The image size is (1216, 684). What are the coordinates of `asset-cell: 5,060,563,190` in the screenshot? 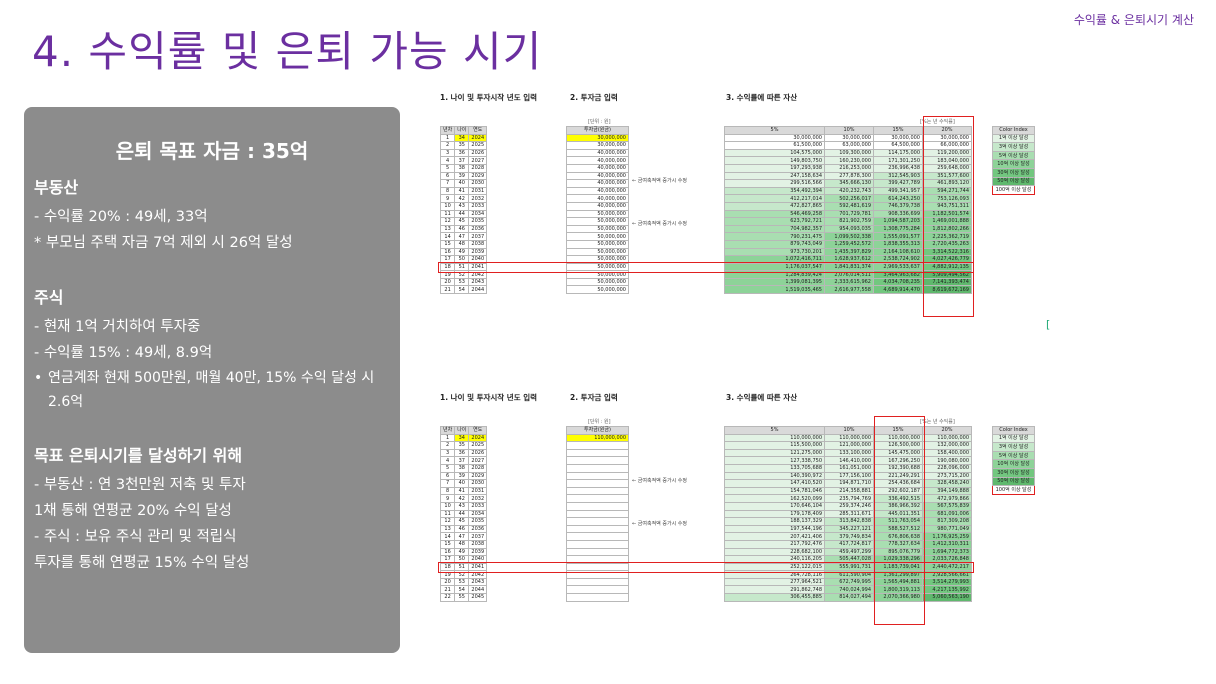 It's located at (947, 597).